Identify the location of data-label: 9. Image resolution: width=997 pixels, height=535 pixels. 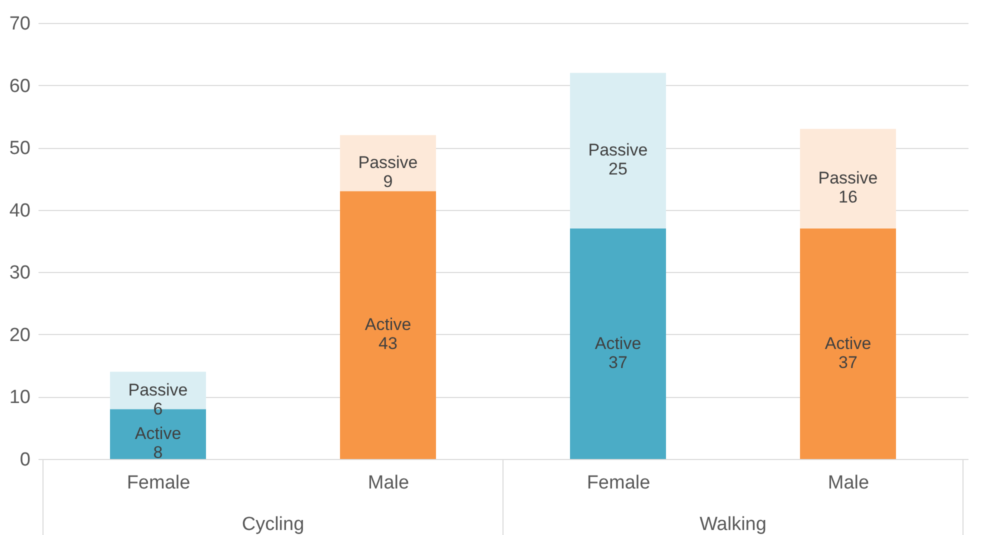
(388, 182).